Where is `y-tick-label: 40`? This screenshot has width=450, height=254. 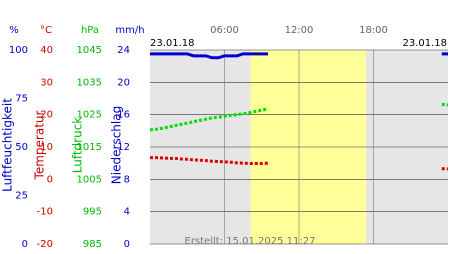 y-tick-label: 40 is located at coordinates (46, 50).